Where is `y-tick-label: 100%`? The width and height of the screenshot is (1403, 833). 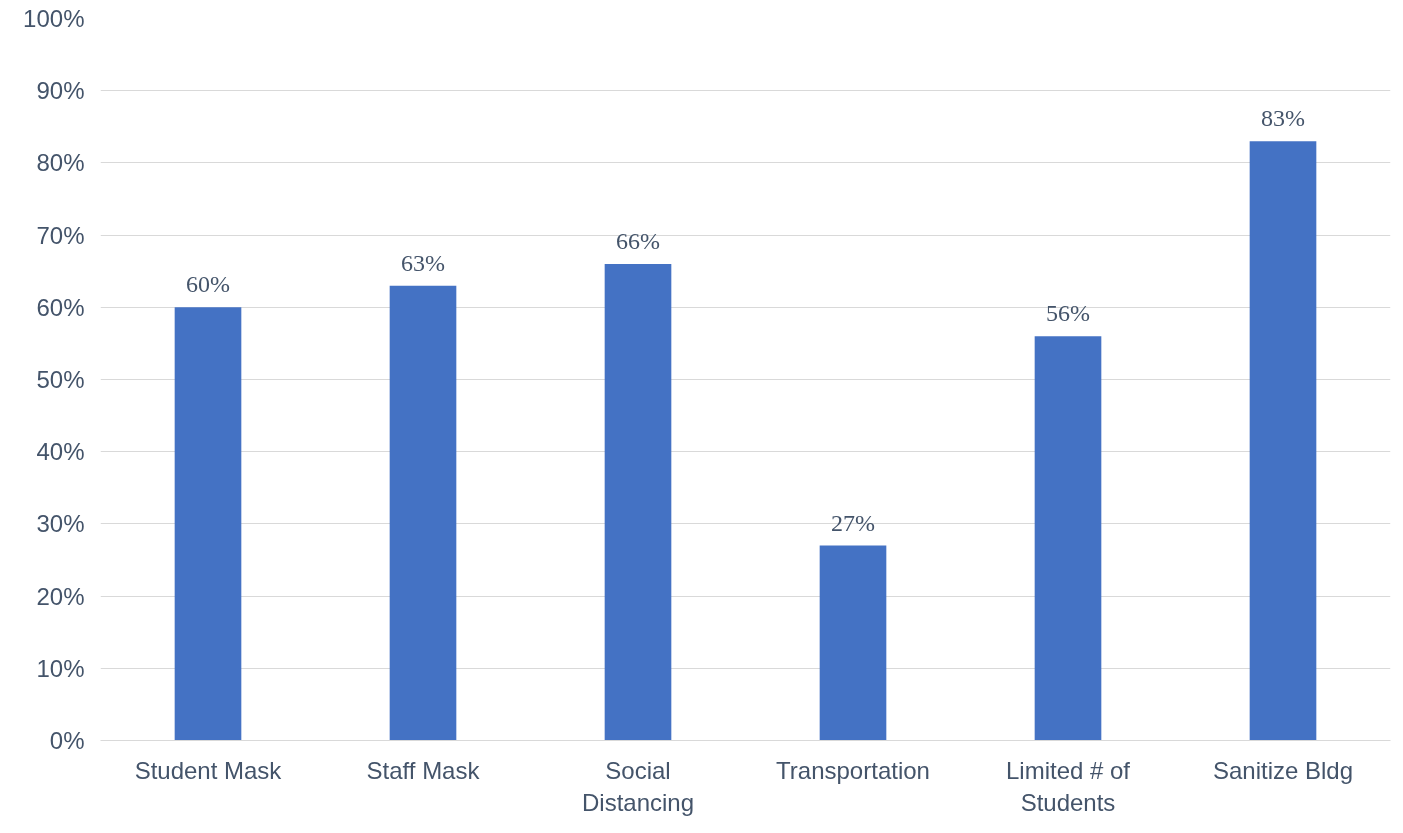 y-tick-label: 100% is located at coordinates (54, 18).